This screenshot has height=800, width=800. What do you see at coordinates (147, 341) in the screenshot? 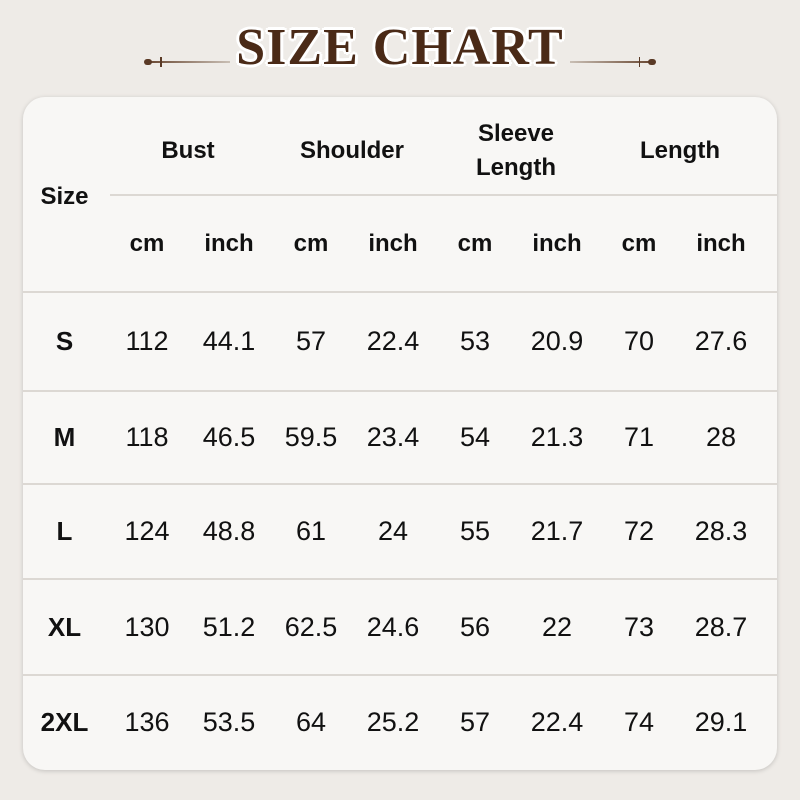
I see `table-cell: 112` at bounding box center [147, 341].